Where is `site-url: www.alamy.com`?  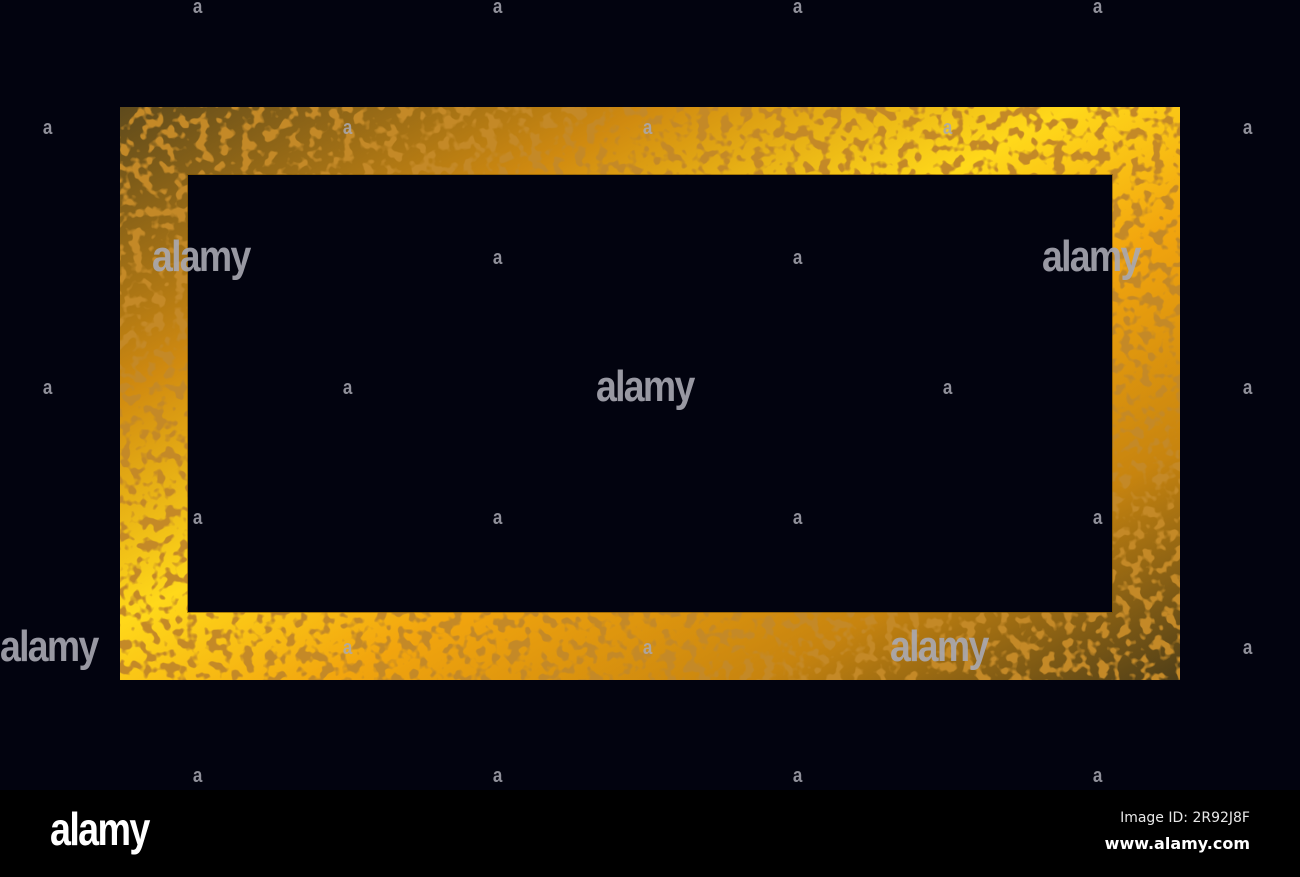 site-url: www.alamy.com is located at coordinates (1177, 843).